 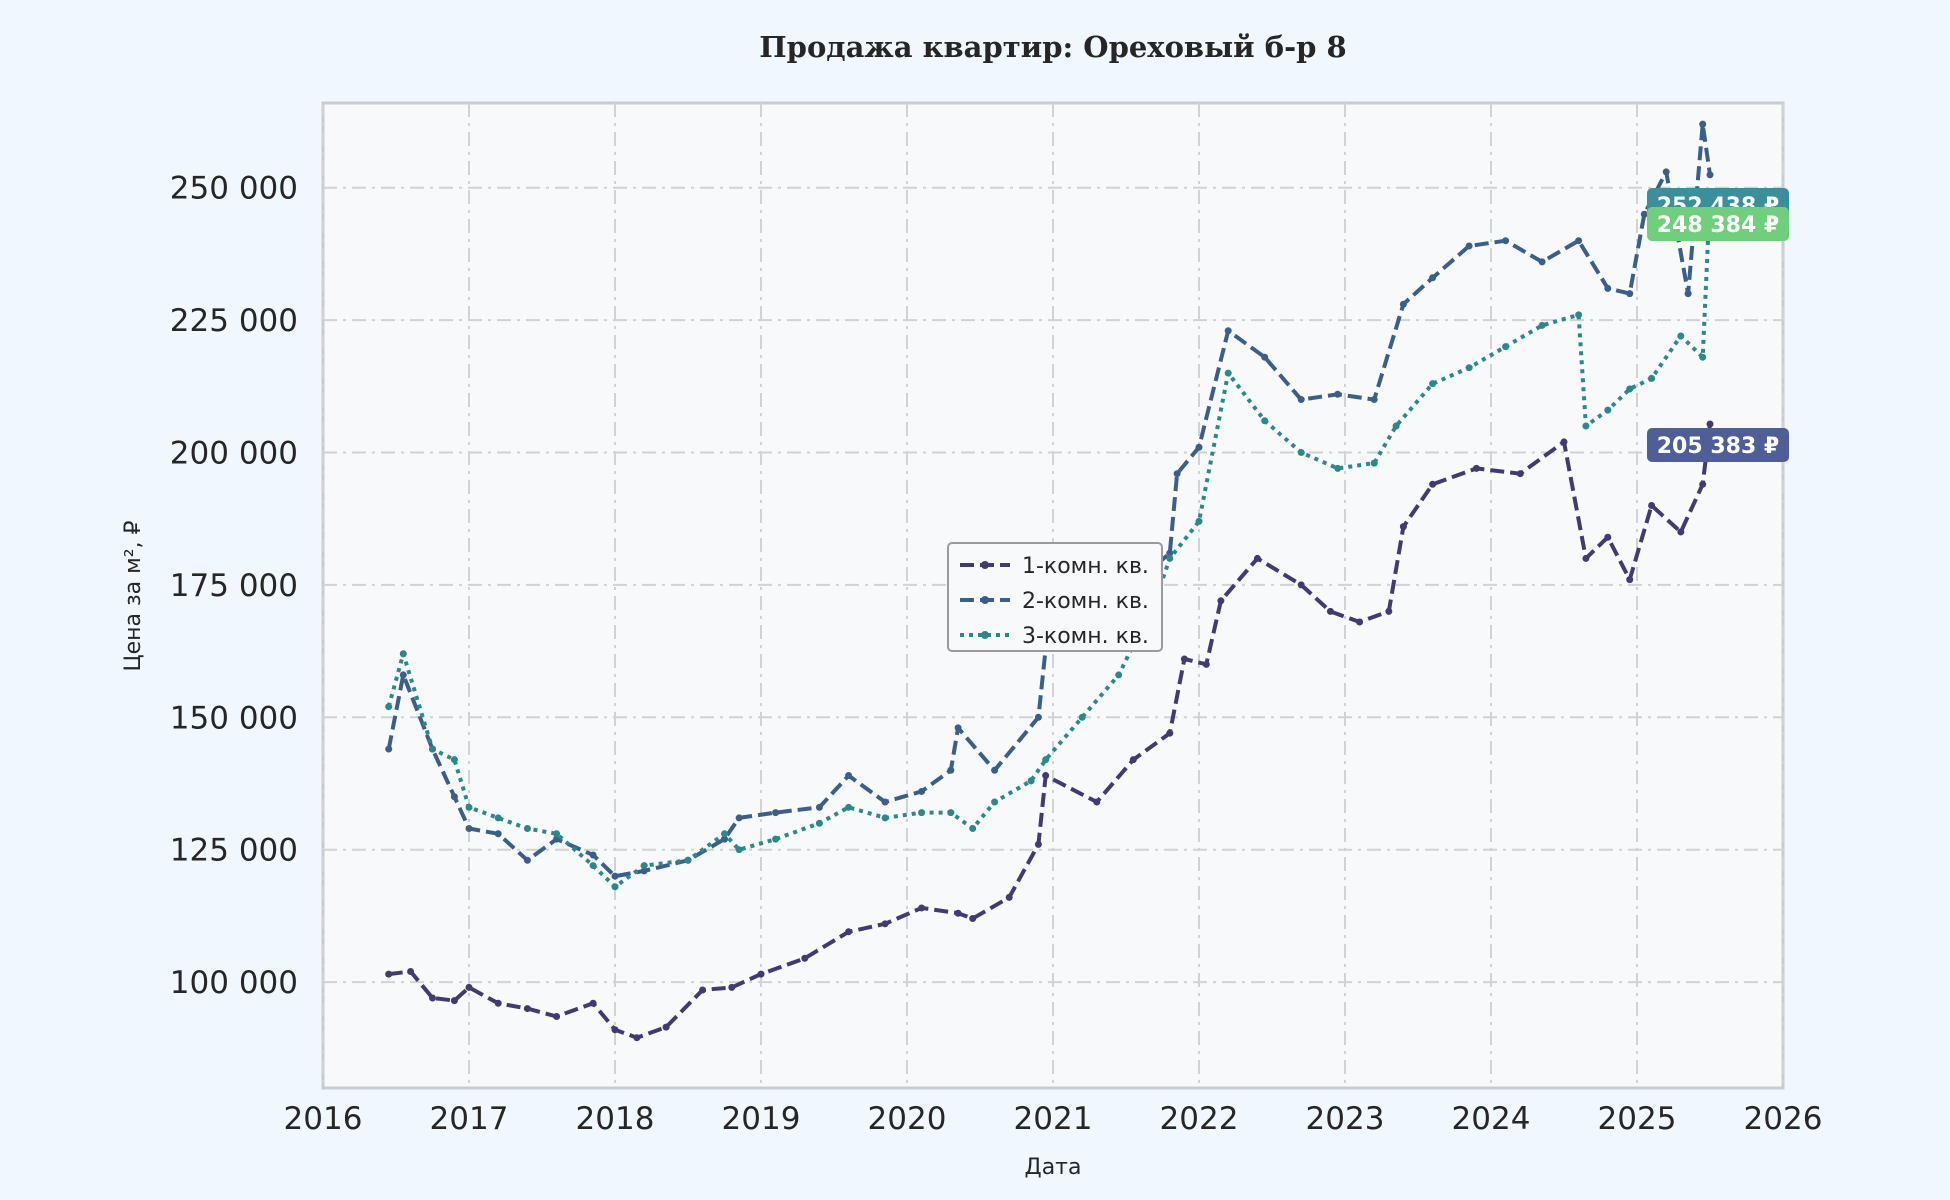 I want to click on y-tick-label: 200 000, so click(x=234, y=454).